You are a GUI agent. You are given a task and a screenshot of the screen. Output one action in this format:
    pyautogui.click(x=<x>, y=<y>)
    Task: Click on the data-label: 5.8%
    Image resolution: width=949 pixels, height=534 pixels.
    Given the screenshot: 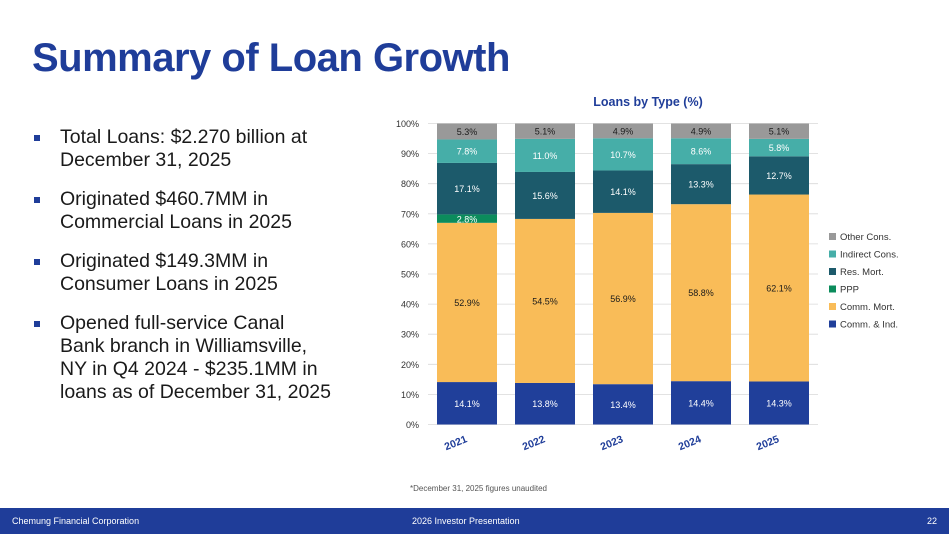 What is the action you would take?
    pyautogui.click(x=779, y=148)
    